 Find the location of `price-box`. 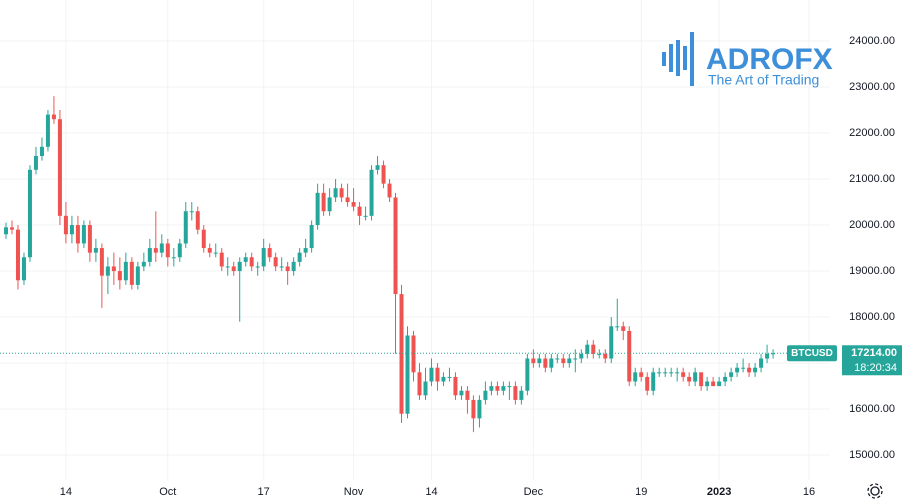

price-box is located at coordinates (872, 360).